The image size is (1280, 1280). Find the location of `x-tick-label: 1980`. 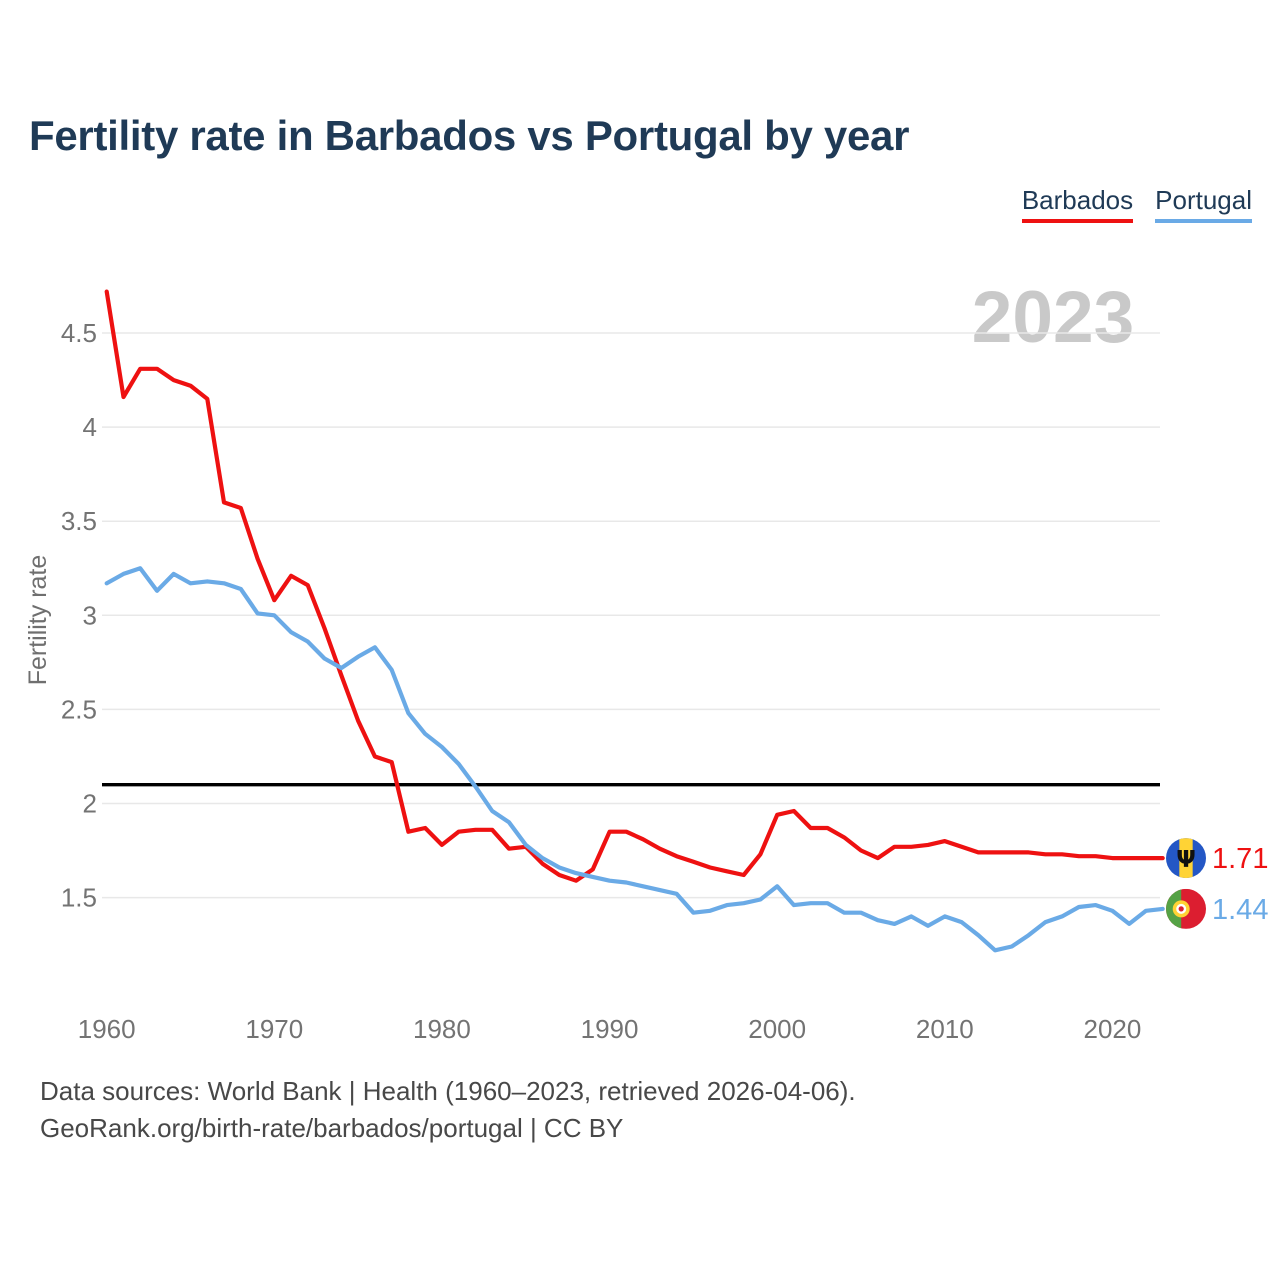

x-tick-label: 1980 is located at coordinates (442, 1029).